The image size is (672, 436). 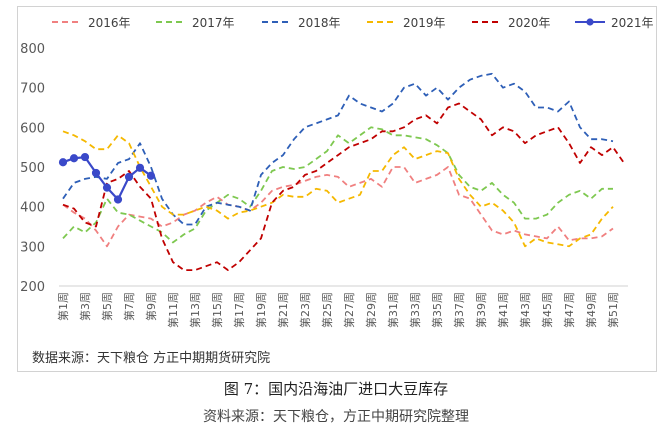 I want to click on x-tick-label: 第47周, so click(x=569, y=310).